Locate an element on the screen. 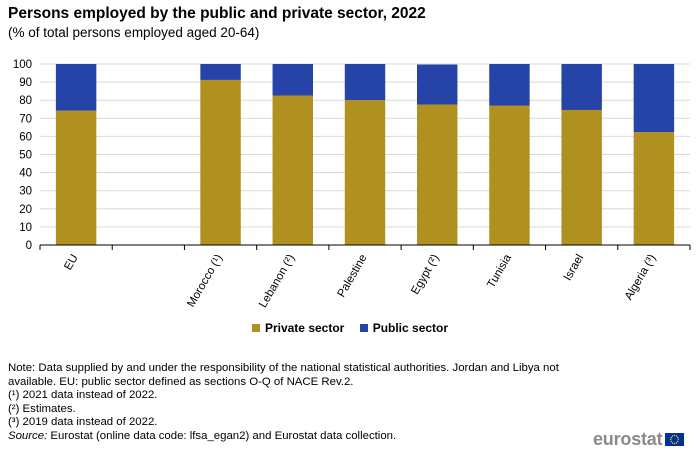 The width and height of the screenshot is (700, 454). logo-text: eurostat is located at coordinates (628, 439).